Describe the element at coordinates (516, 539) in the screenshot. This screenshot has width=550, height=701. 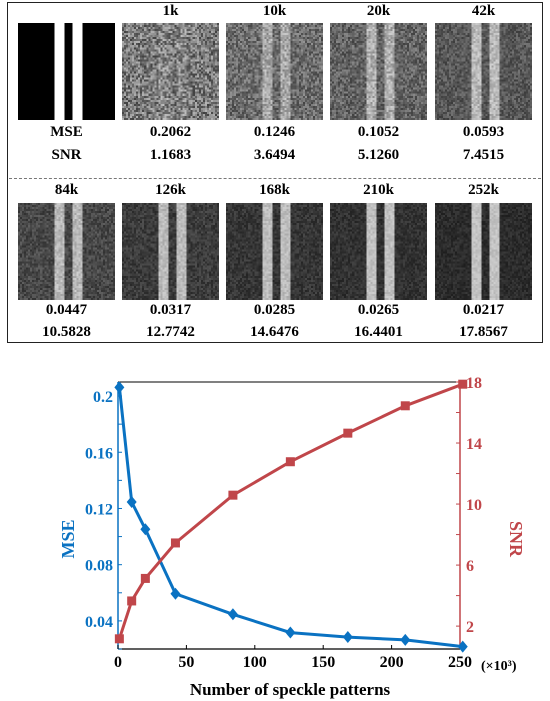
I see `snr-axis-title: SNR` at that location.